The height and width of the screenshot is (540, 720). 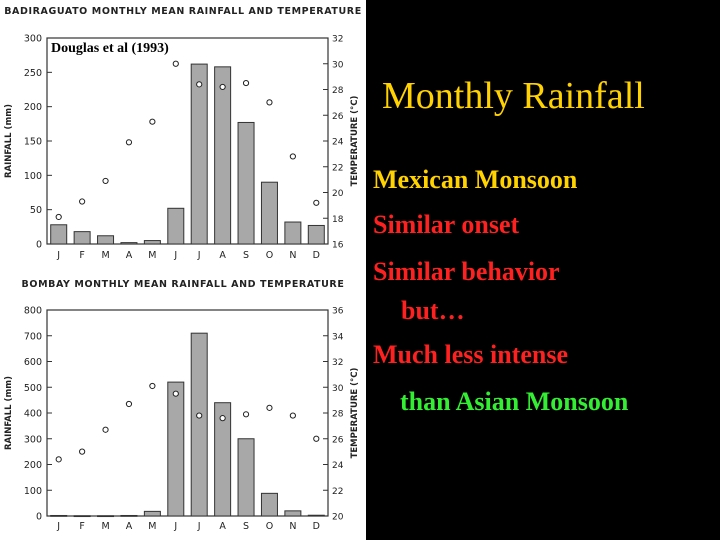 What do you see at coordinates (33, 73) in the screenshot?
I see `y-tick-label: 250` at bounding box center [33, 73].